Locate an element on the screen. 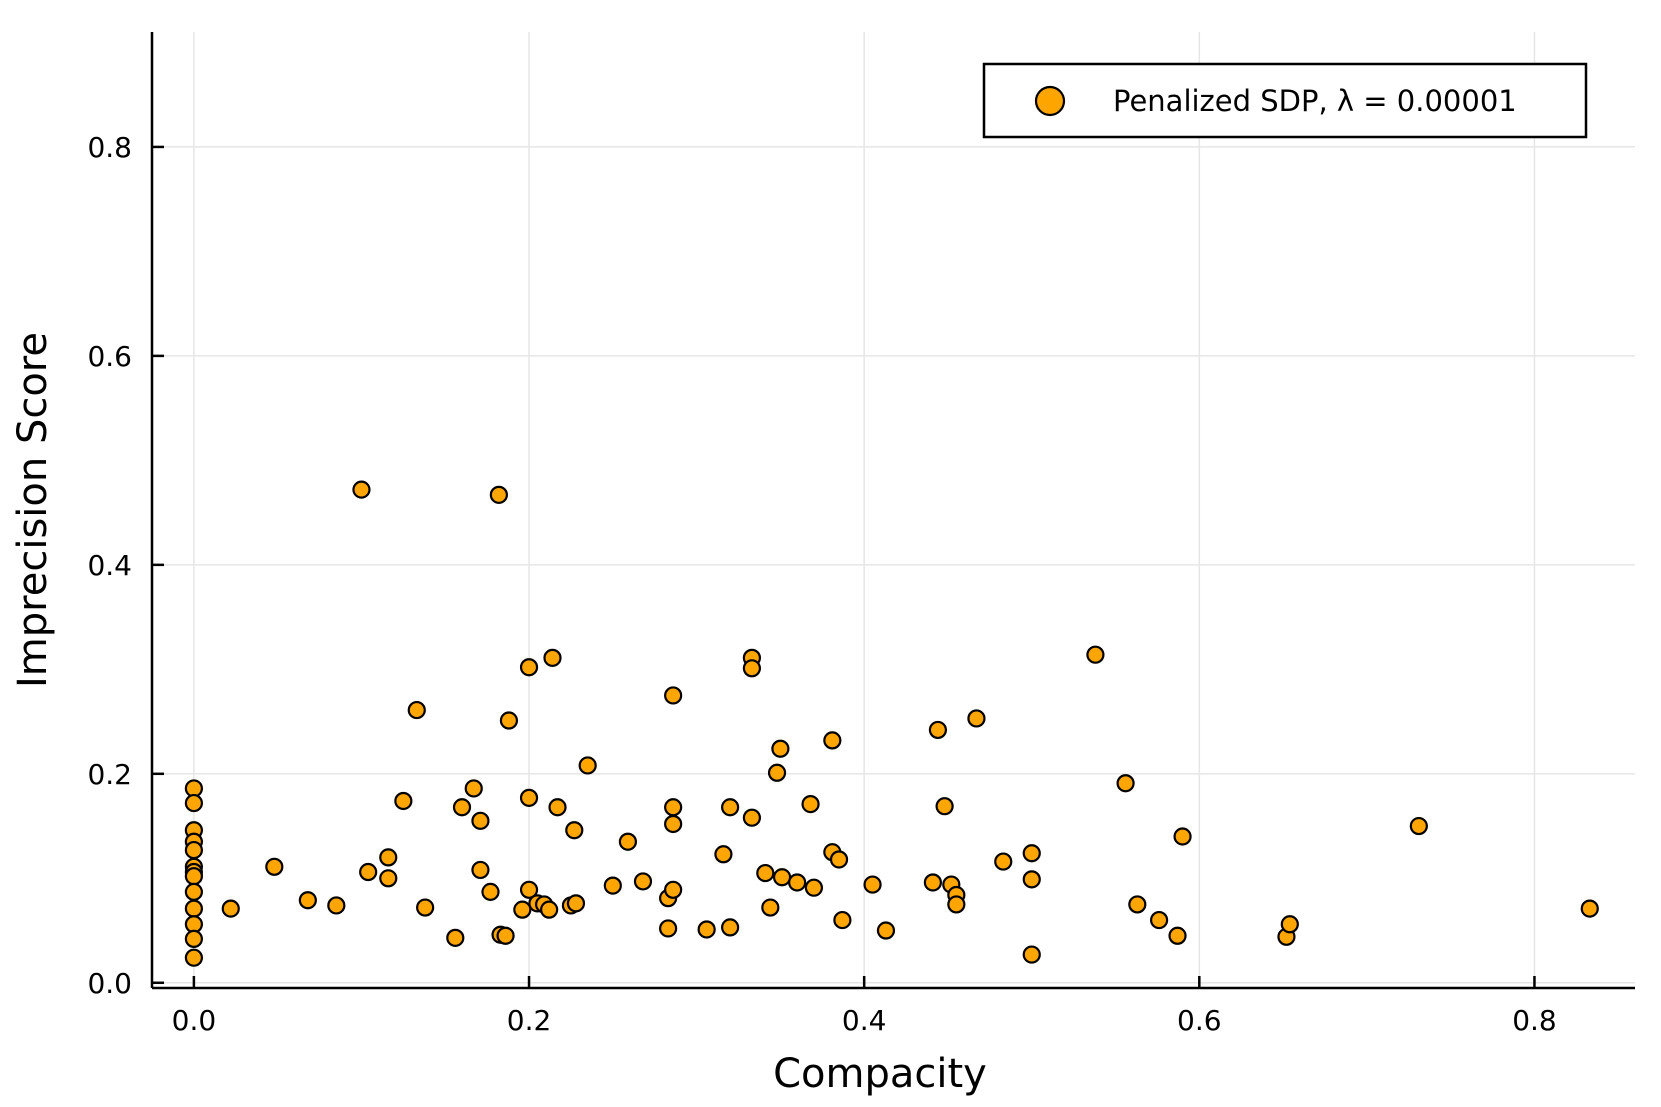  legend-marker is located at coordinates (1050, 101).